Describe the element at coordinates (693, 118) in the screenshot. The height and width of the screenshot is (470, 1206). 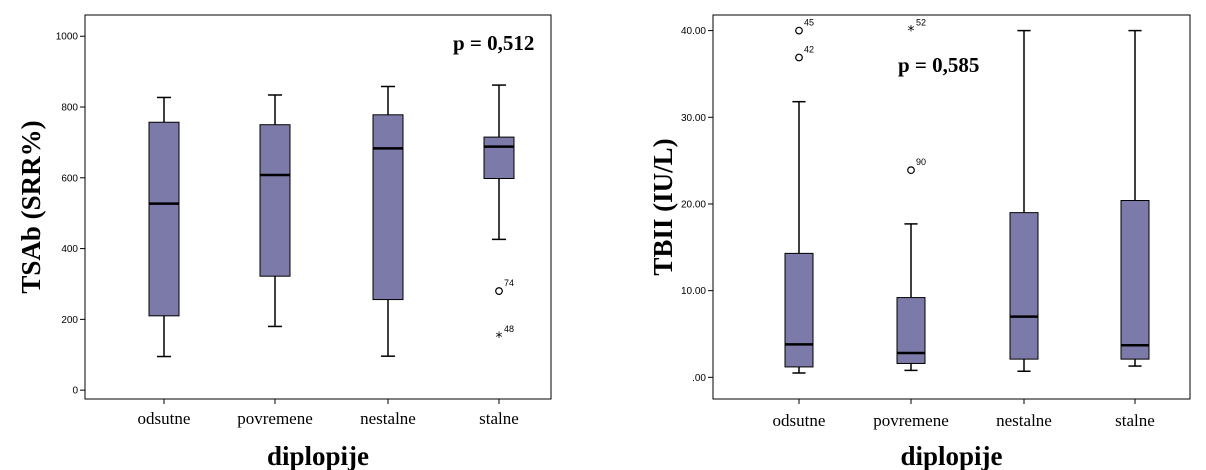
I see `y-tick-label: 30.00` at that location.